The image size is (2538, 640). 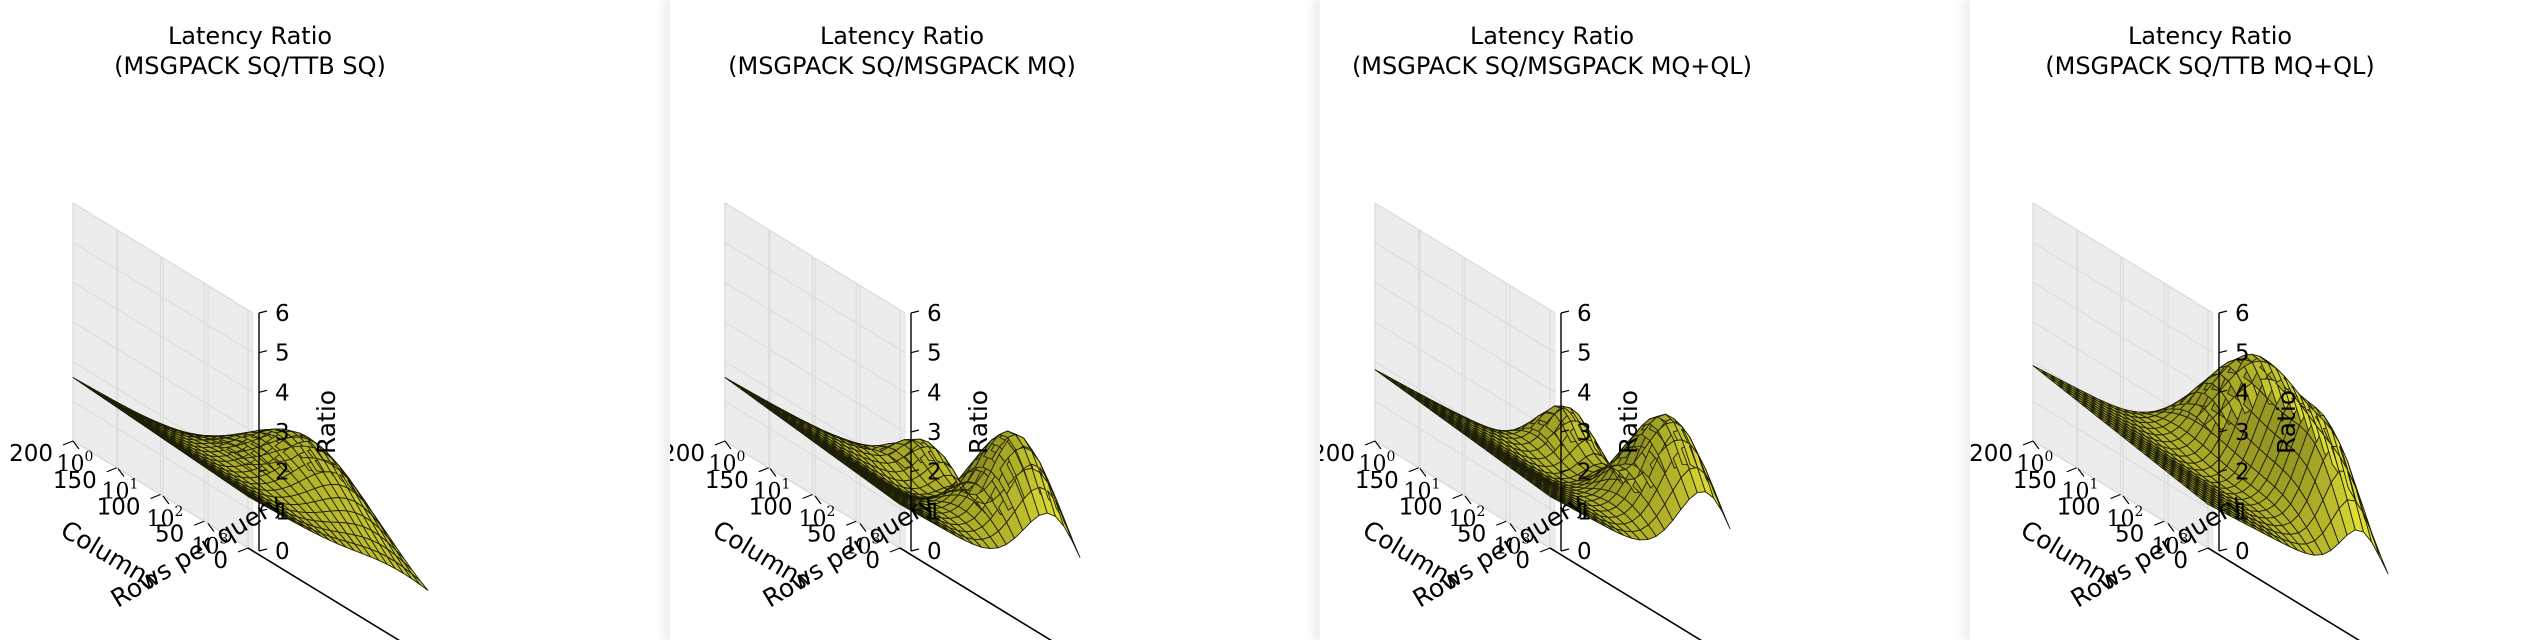 What do you see at coordinates (902, 66) in the screenshot?
I see `chart-subtitle: (MSGPACK SQ/MSGPACK MQ)` at bounding box center [902, 66].